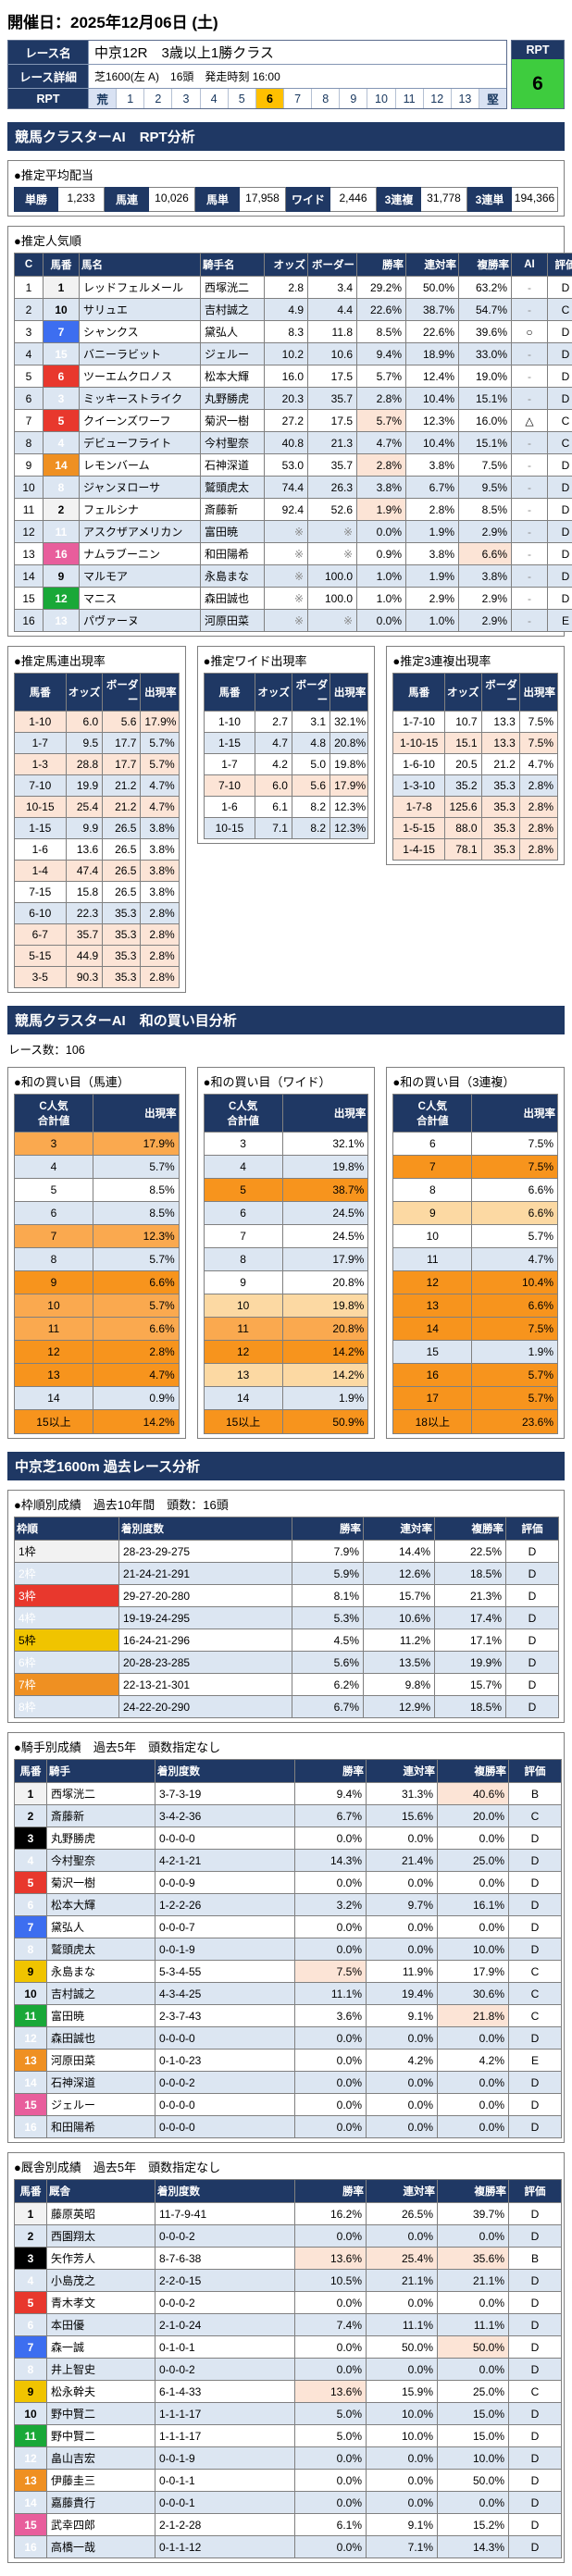 The height and width of the screenshot is (2576, 572). Describe the element at coordinates (62, 332) in the screenshot. I see `popularity-num-cell: 7` at that location.